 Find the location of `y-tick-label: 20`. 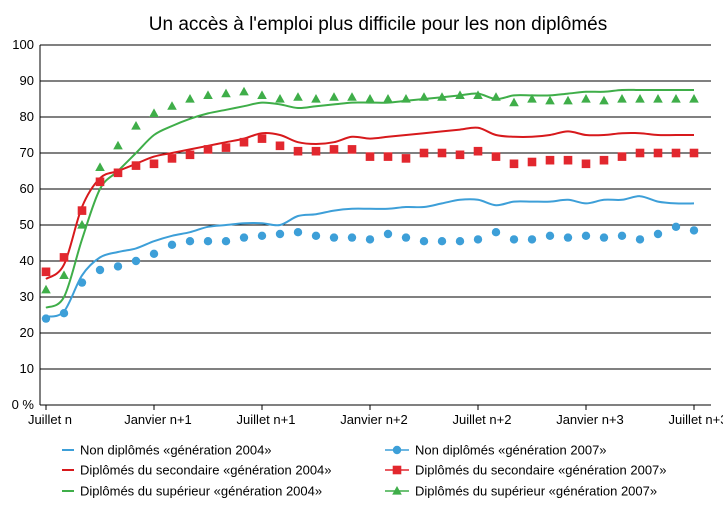

y-tick-label: 20 is located at coordinates (27, 332).